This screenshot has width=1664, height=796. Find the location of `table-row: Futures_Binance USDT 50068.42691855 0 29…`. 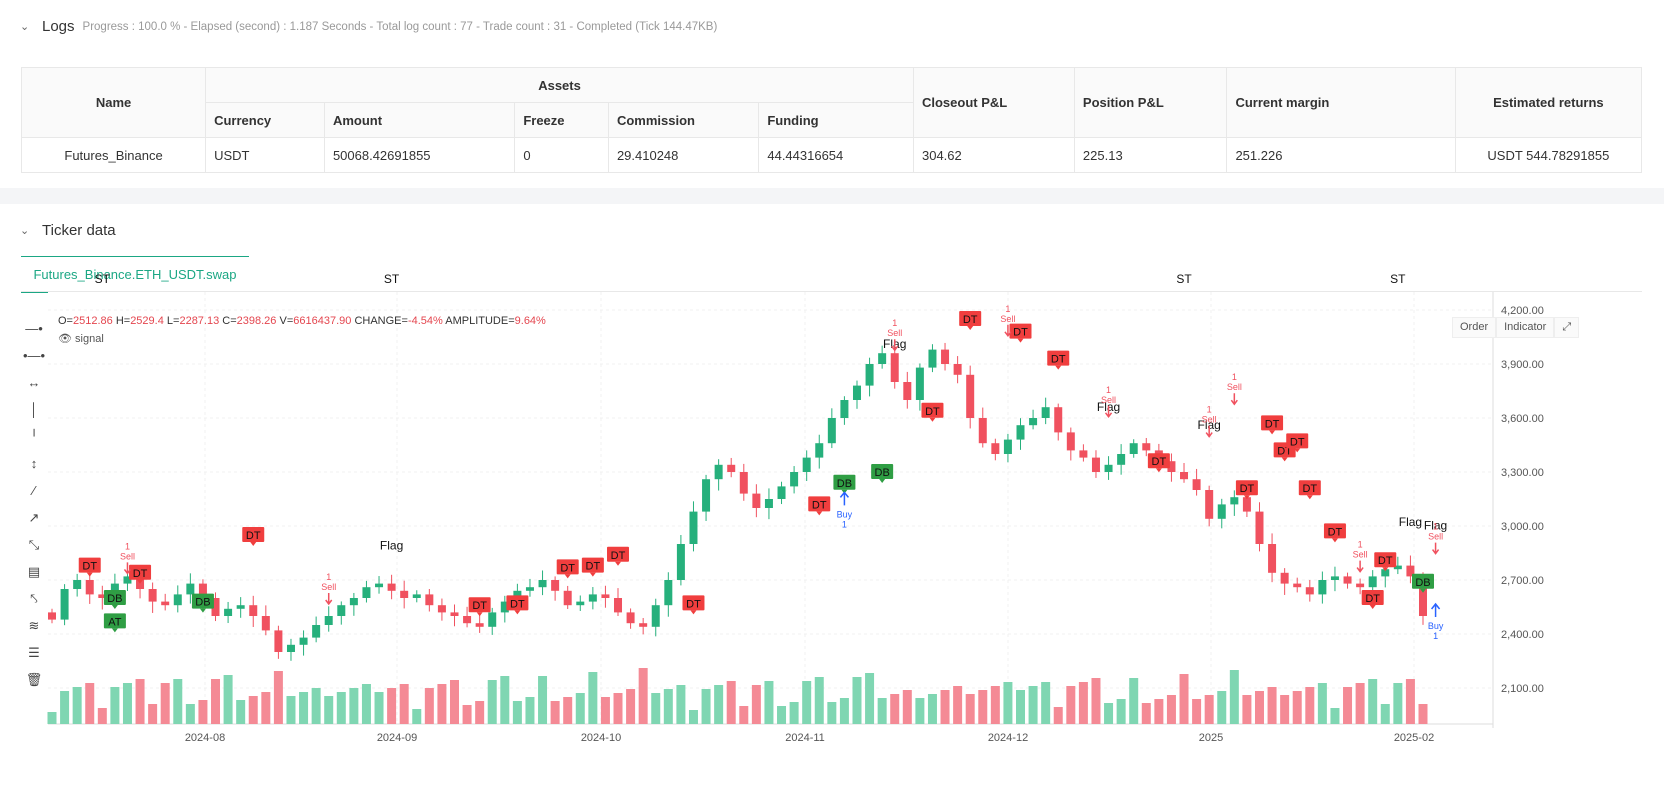

table-row: Futures_Binance USDT 50068.42691855 0 29… is located at coordinates (831, 155).